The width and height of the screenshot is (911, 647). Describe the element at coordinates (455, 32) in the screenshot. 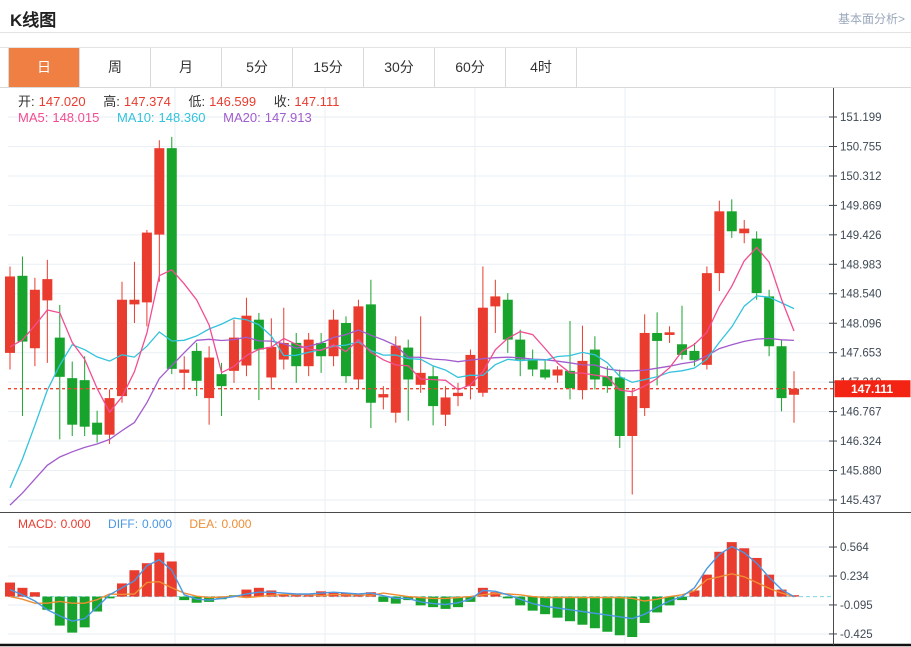

I see `title-divider` at that location.